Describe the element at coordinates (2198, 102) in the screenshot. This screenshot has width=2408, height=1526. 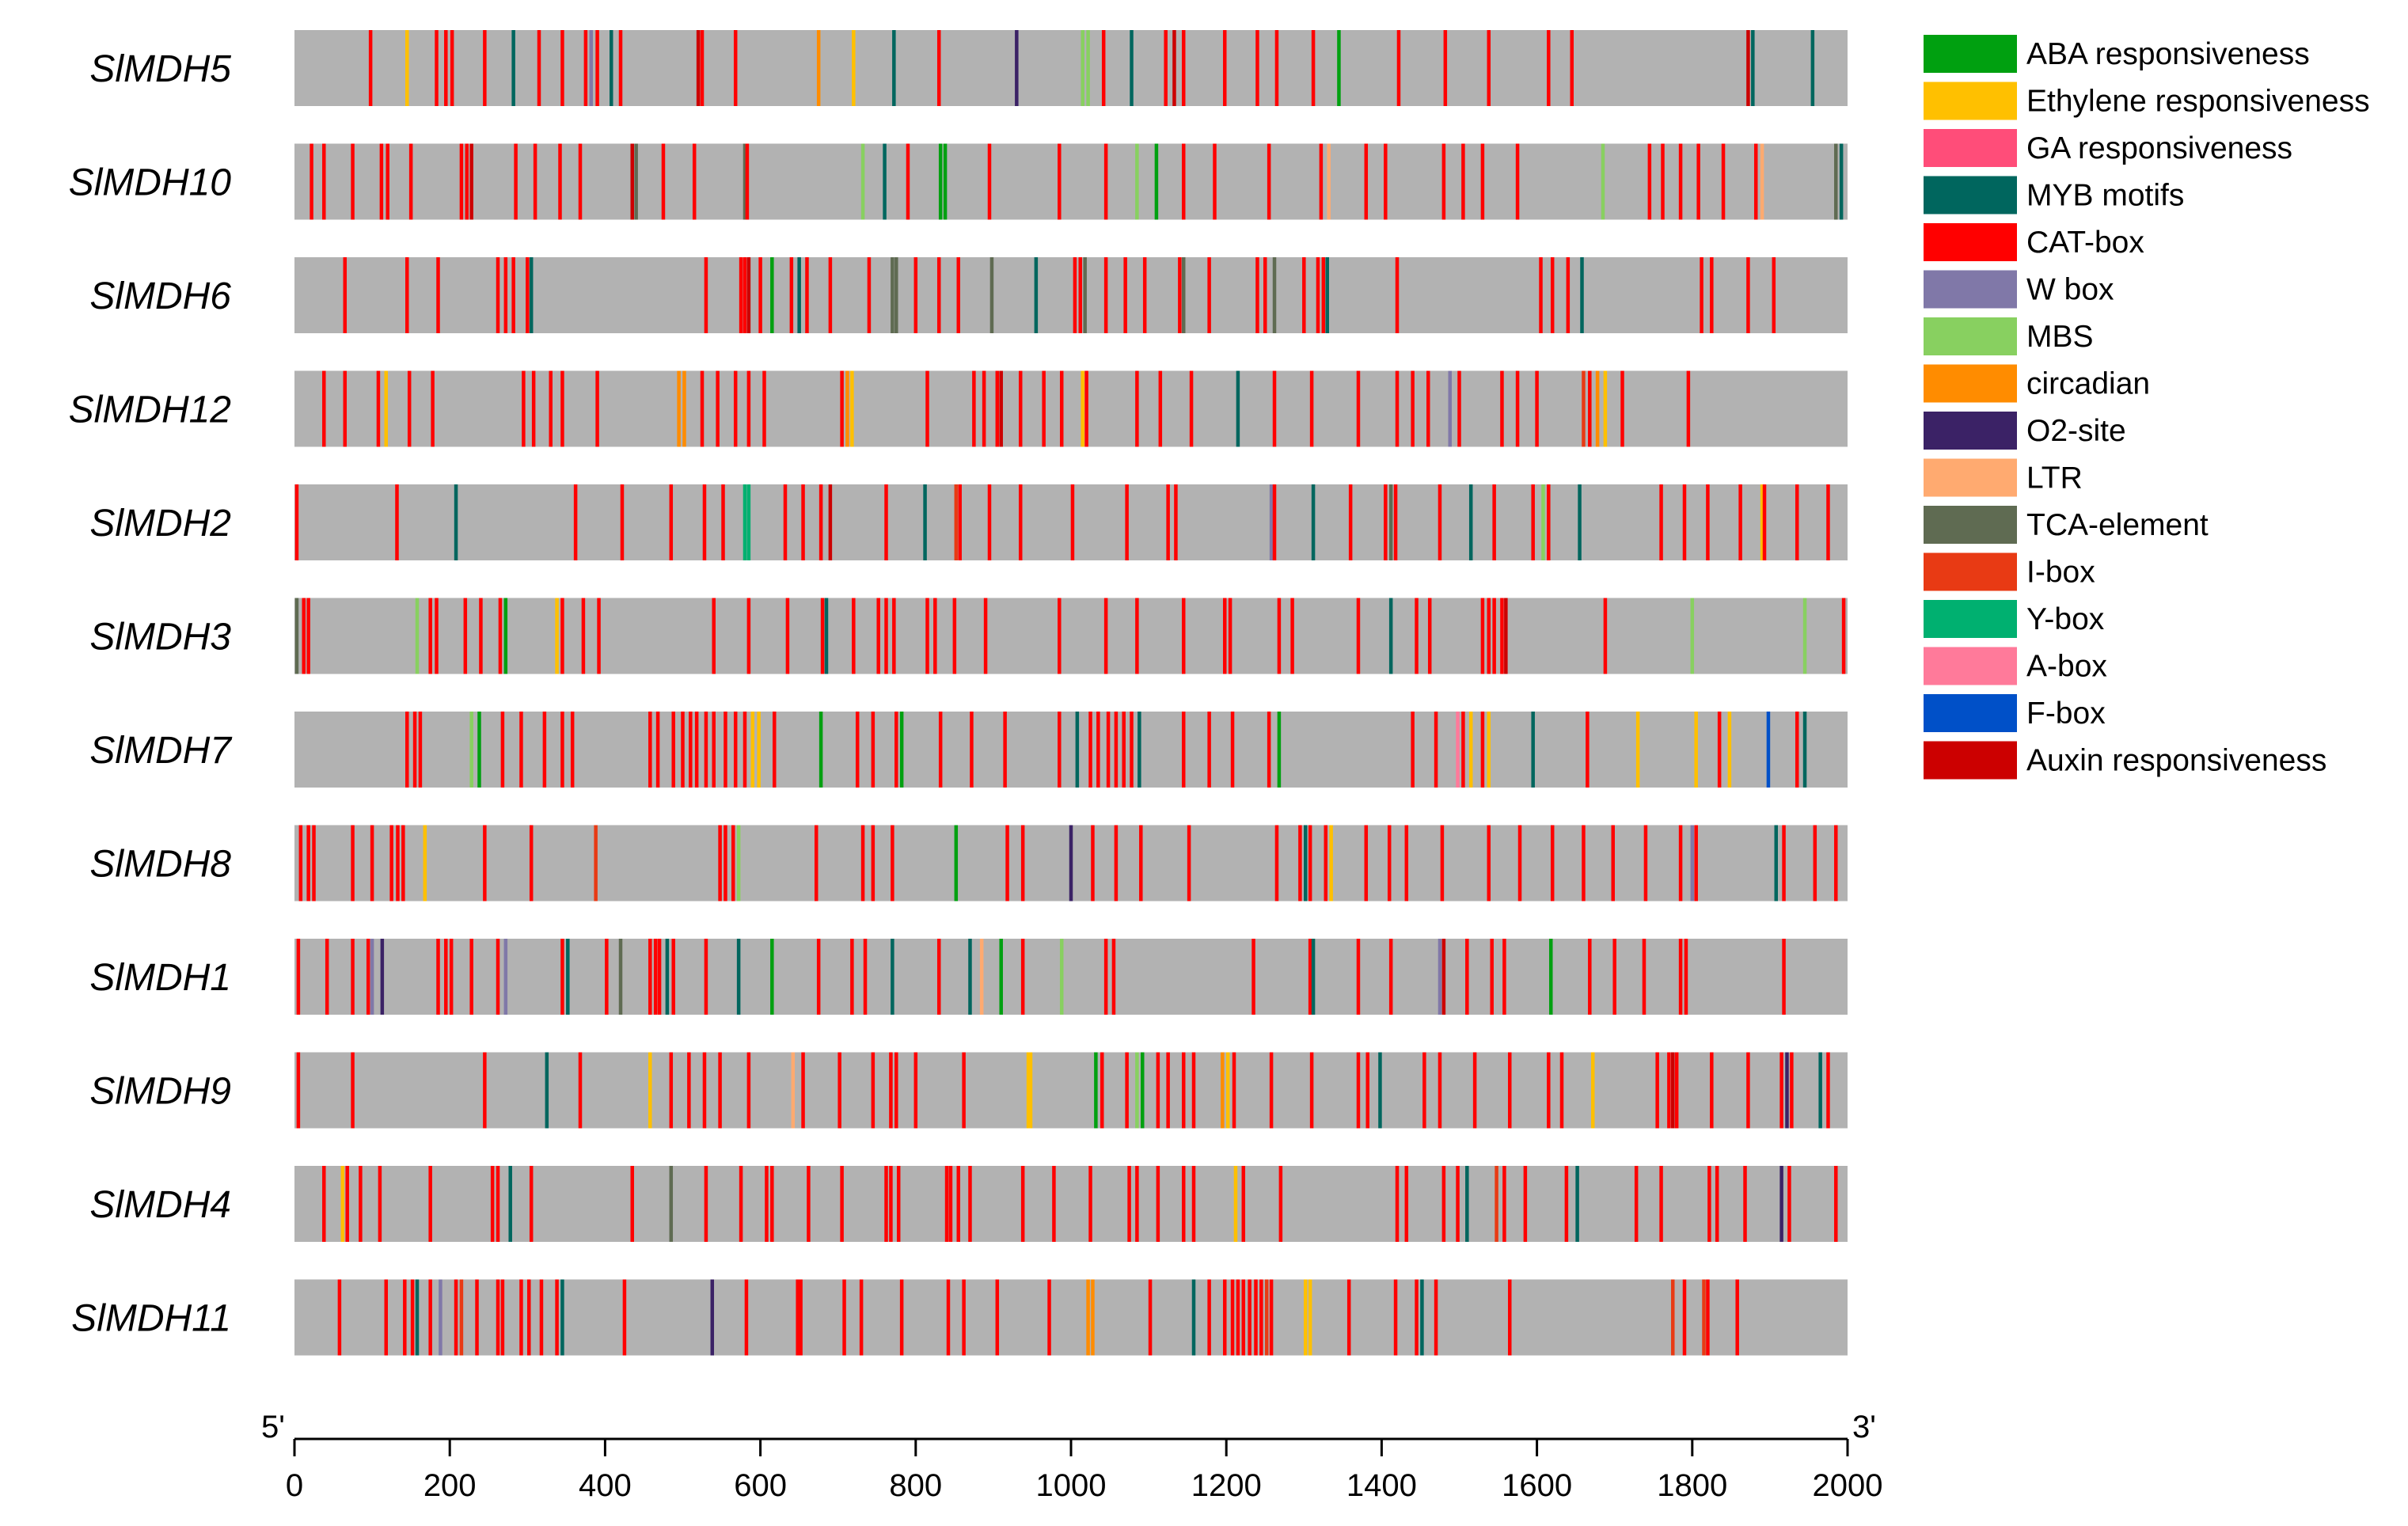
I see `legend-label: Ethylene responsiveness` at that location.